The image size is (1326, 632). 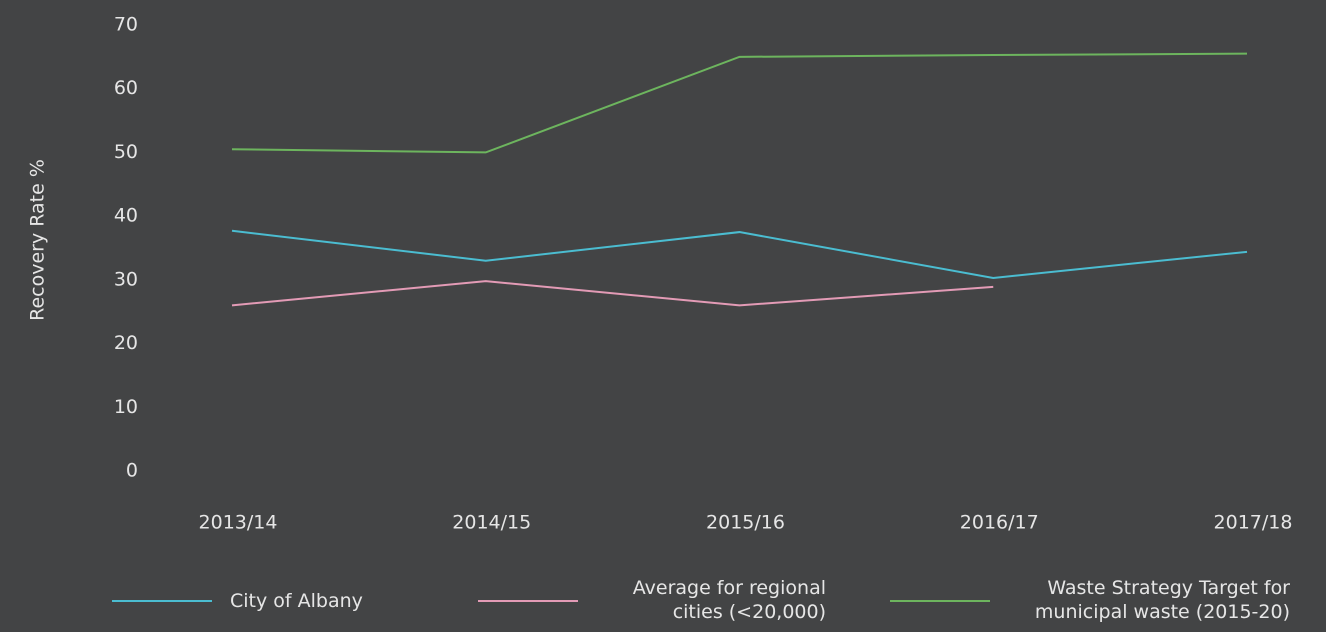 What do you see at coordinates (729, 600) in the screenshot?
I see `legend-label: Average for regional cities (<20,000)` at bounding box center [729, 600].